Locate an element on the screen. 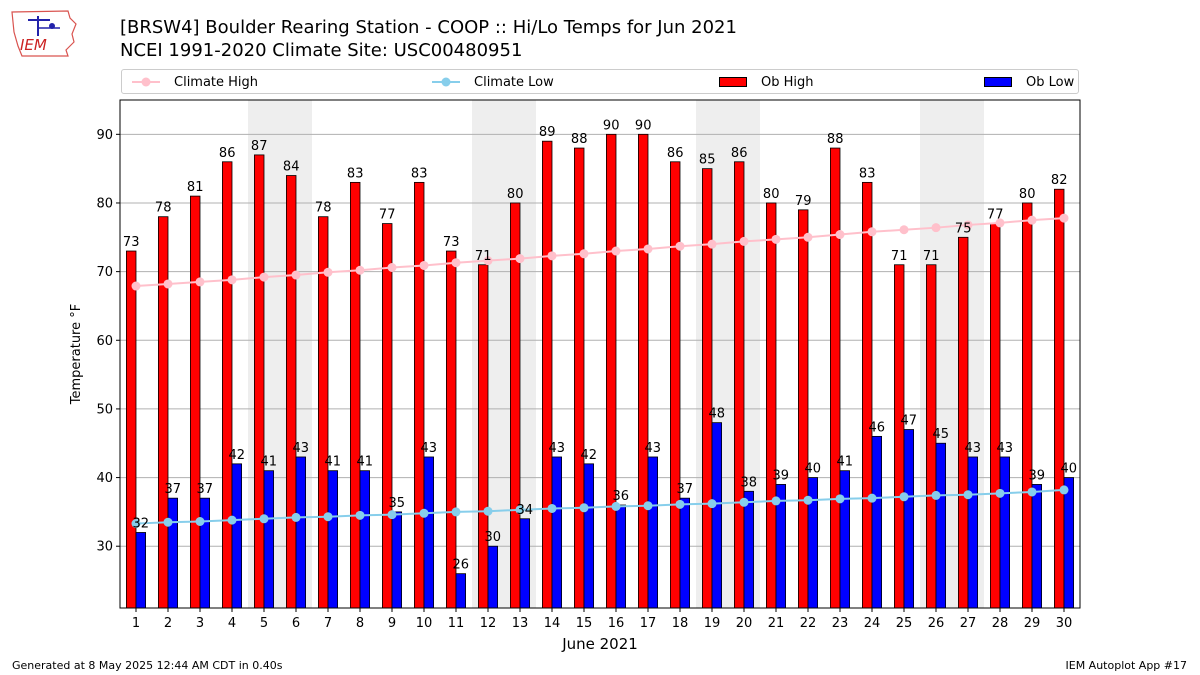 The height and width of the screenshot is (675, 1200). y-axis-label: Temperature °F is located at coordinates (76, 354).